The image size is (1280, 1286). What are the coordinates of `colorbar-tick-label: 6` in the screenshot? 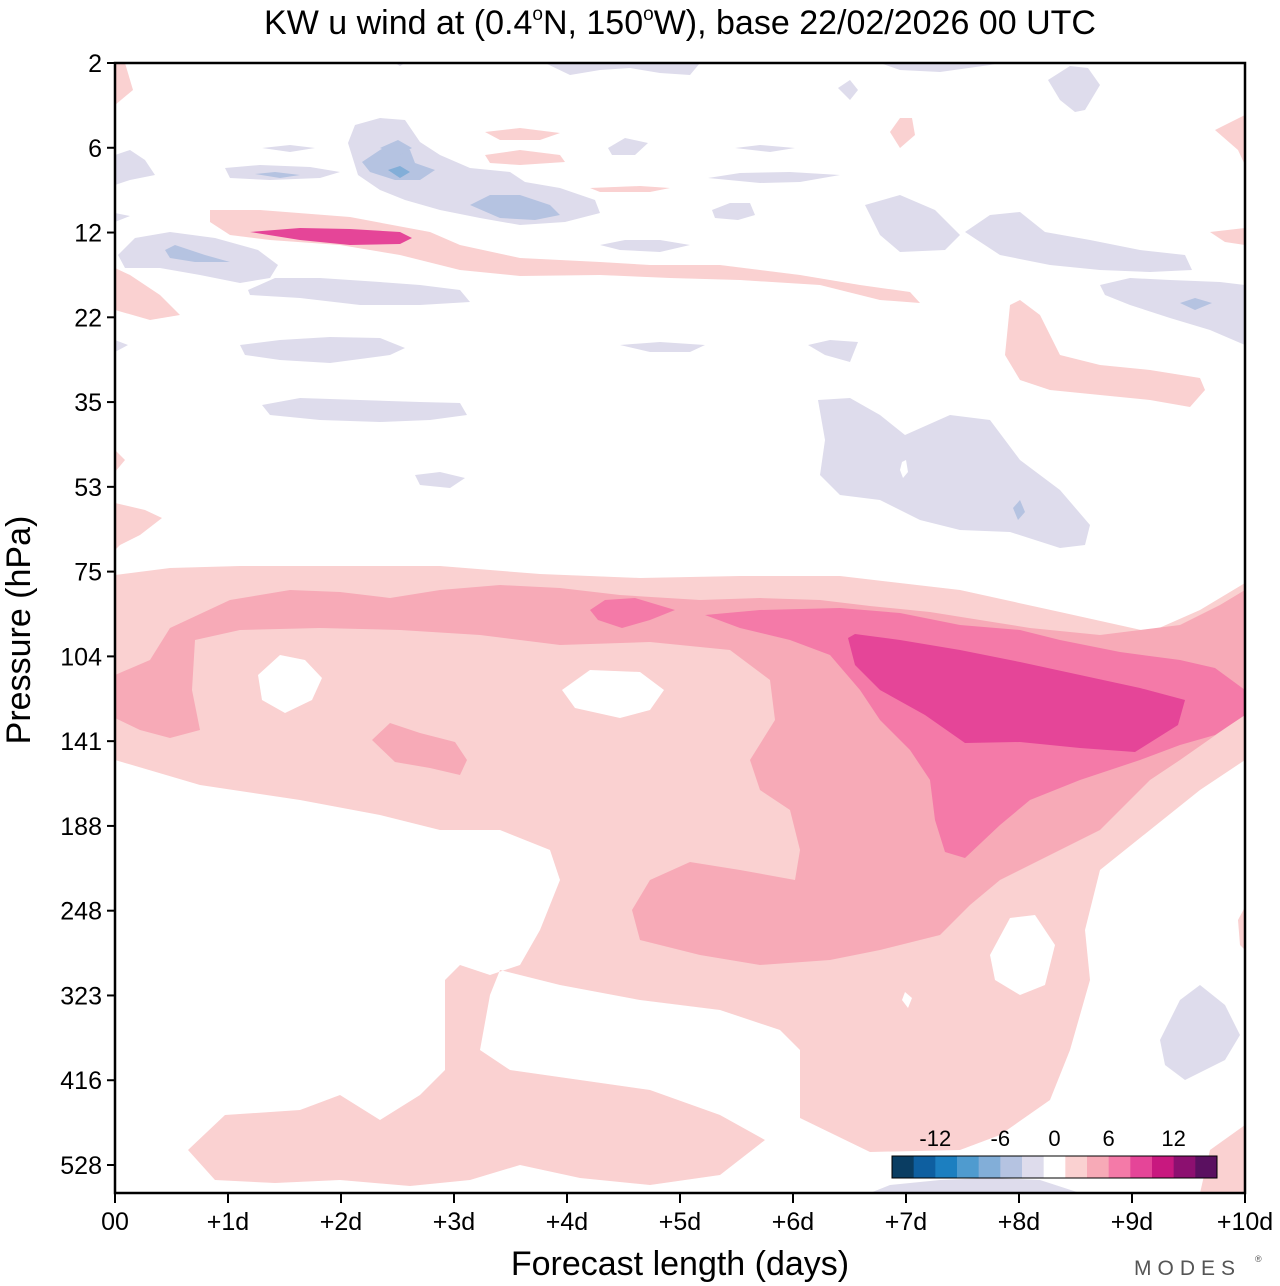 It's located at (1109, 1138).